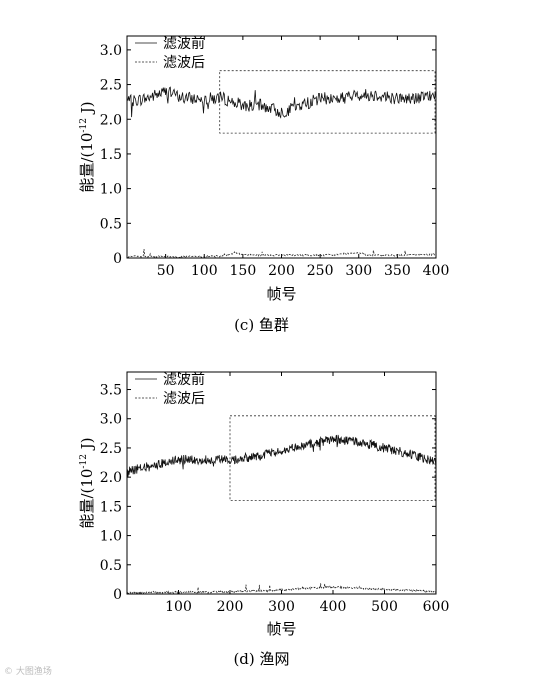 This screenshot has width=552, height=684. I want to click on watermark: © 大图渔场, so click(28, 672).